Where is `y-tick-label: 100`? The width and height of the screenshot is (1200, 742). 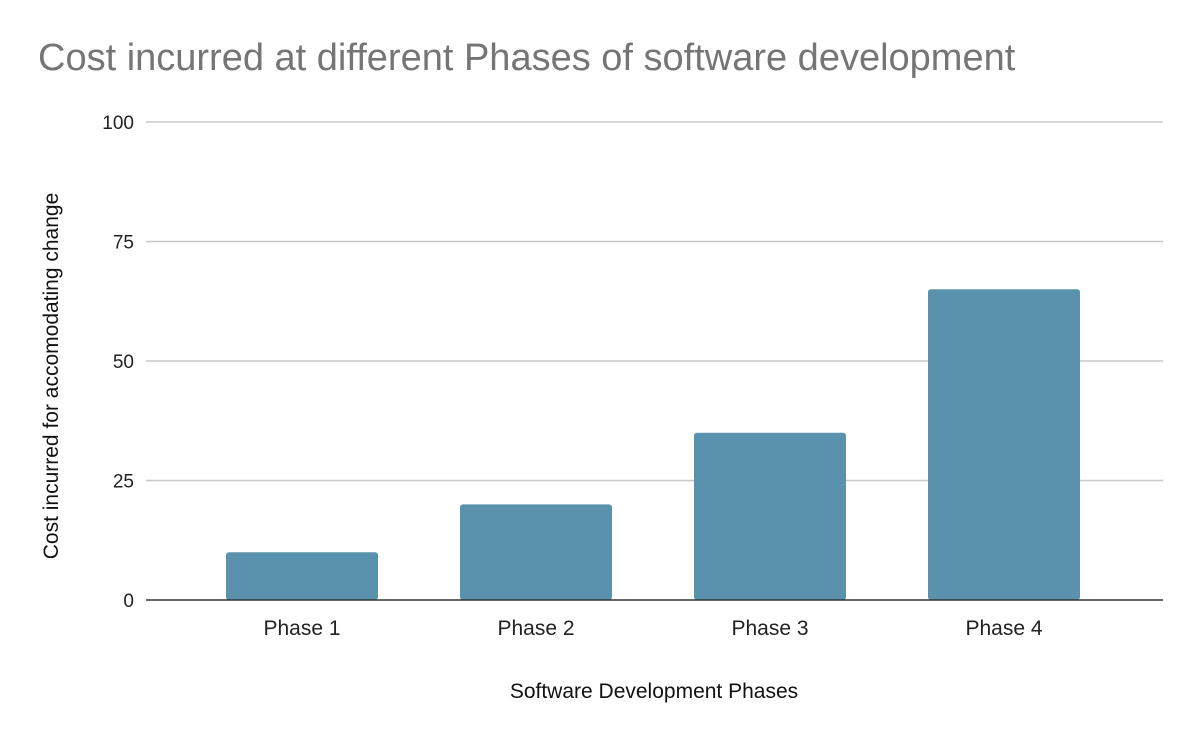 y-tick-label: 100 is located at coordinates (118, 123).